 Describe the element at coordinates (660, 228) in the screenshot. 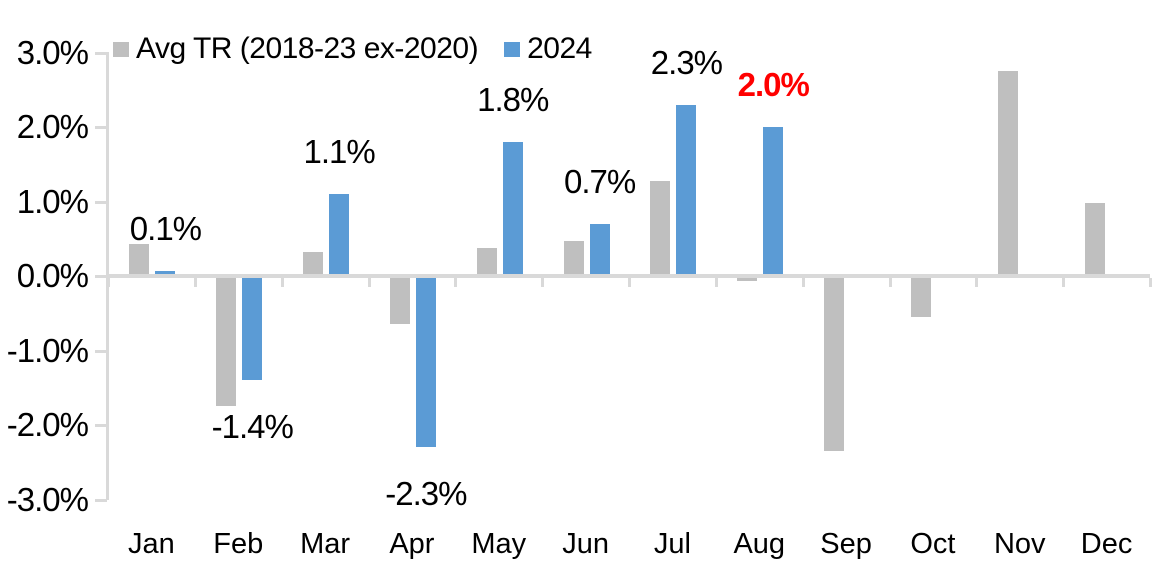

I see `bar-avg-jul` at that location.